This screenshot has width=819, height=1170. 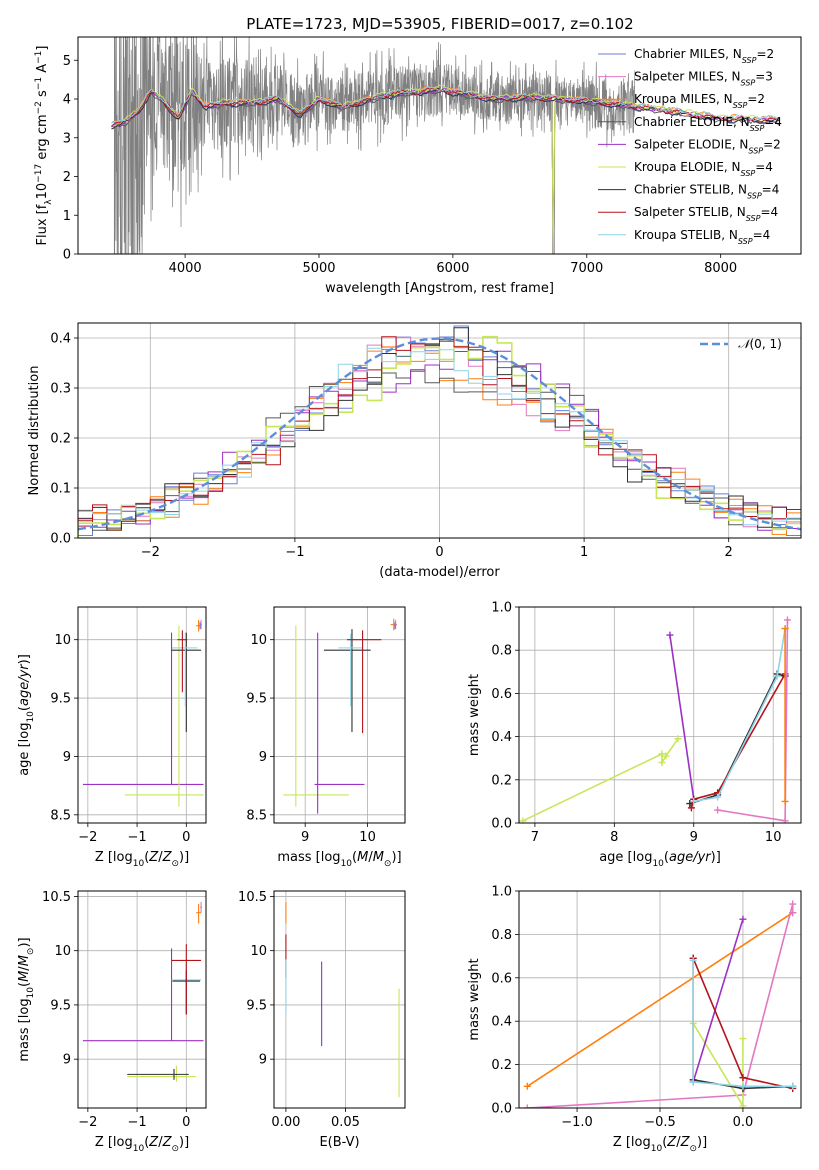 What do you see at coordinates (742, 1024) in the screenshot?
I see `mass-weight-vs-Z-series-kroupa-stelib` at bounding box center [742, 1024].